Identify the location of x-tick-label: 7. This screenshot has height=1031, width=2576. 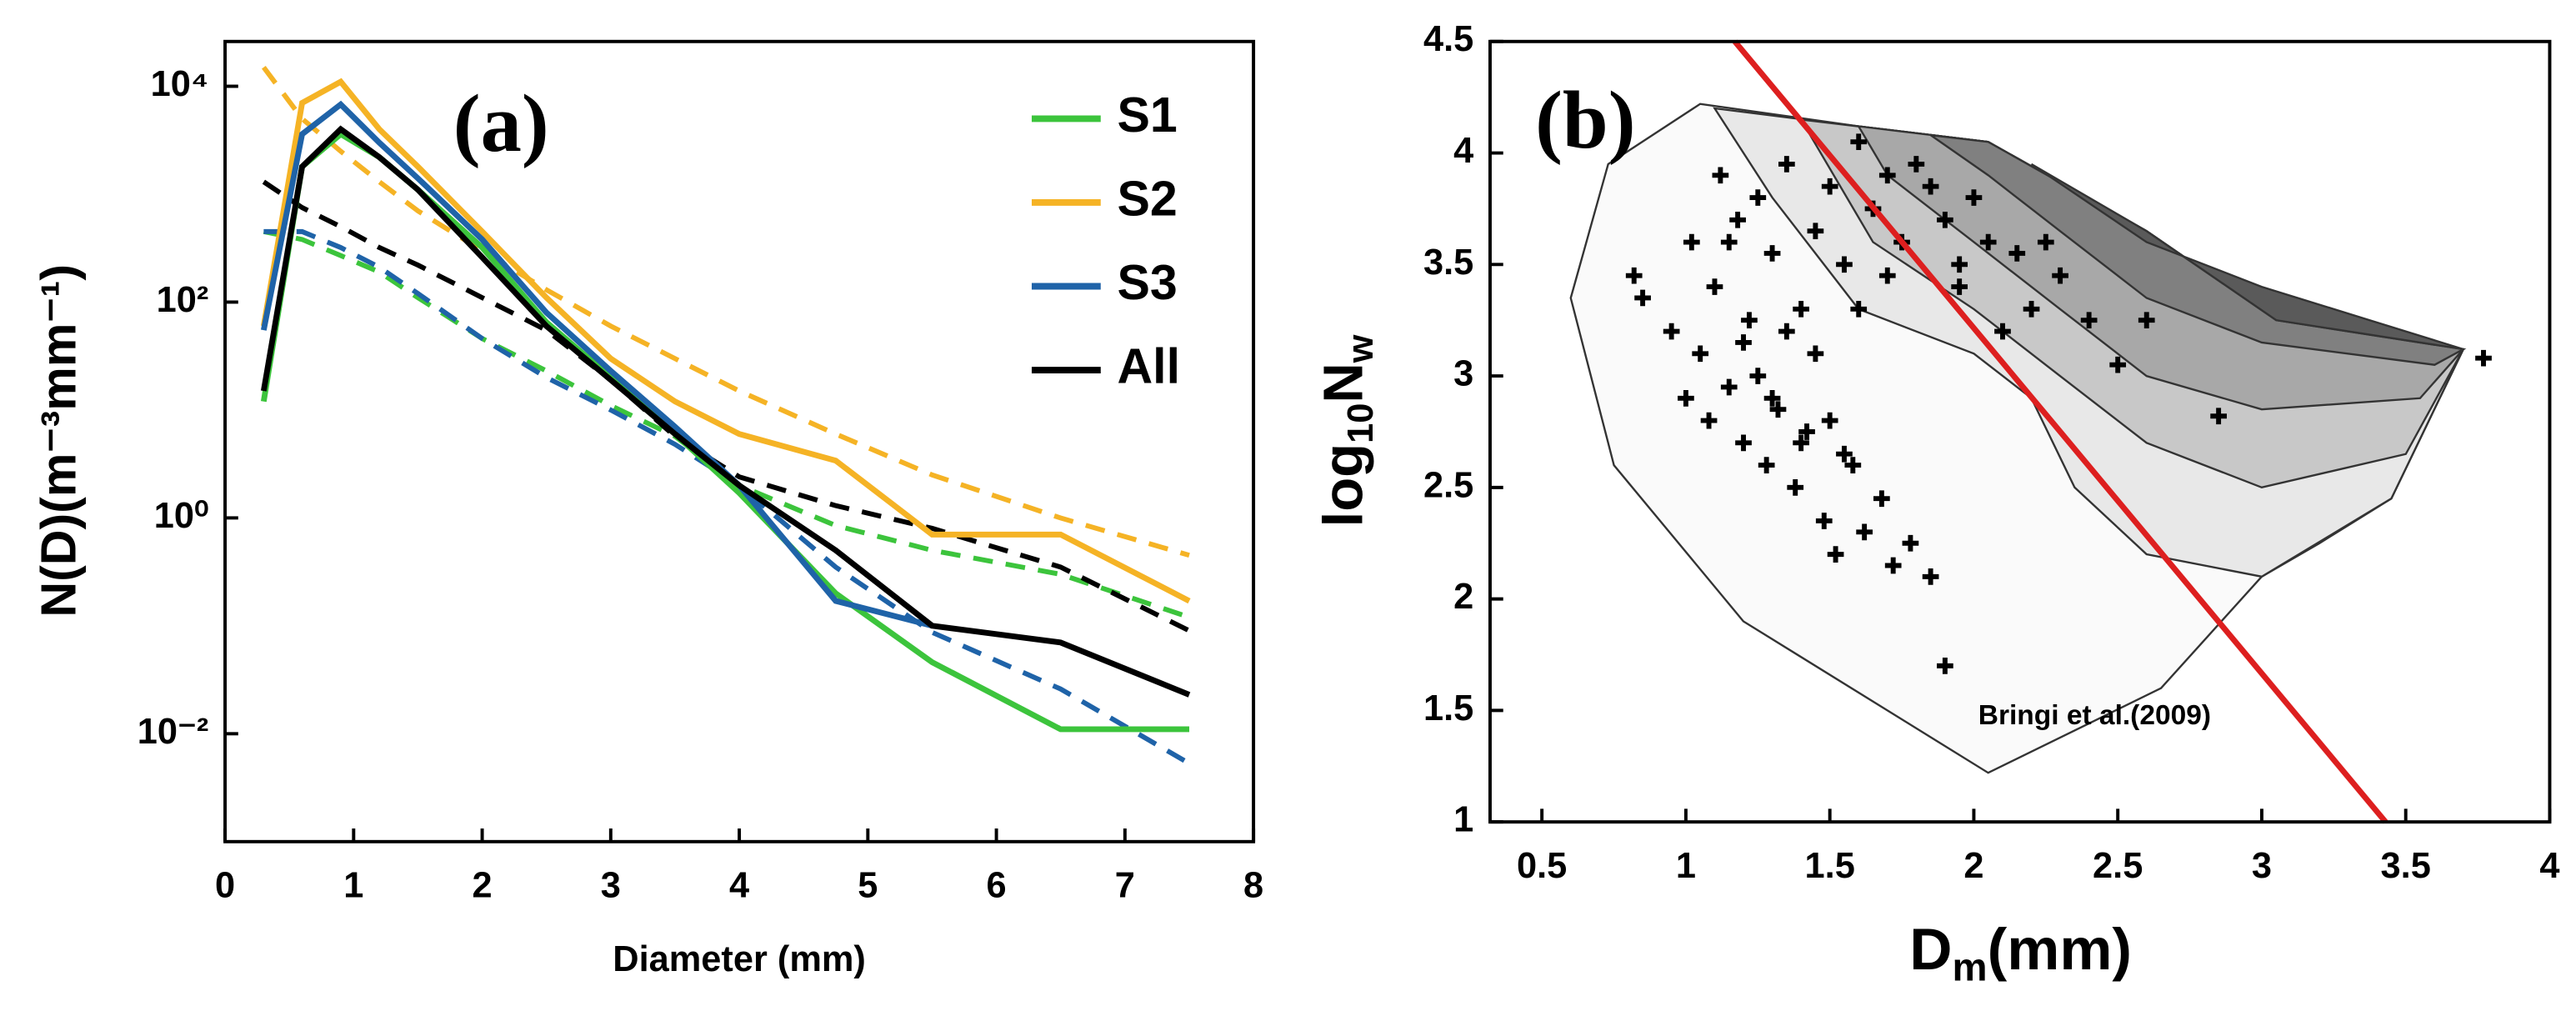
(1125, 885).